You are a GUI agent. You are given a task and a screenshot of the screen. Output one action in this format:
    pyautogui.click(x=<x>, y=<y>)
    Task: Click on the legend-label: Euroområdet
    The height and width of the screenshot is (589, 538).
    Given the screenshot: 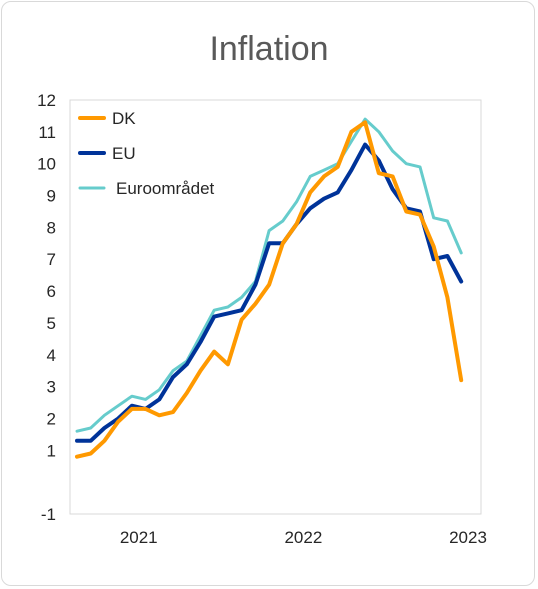 What is the action you would take?
    pyautogui.click(x=165, y=188)
    